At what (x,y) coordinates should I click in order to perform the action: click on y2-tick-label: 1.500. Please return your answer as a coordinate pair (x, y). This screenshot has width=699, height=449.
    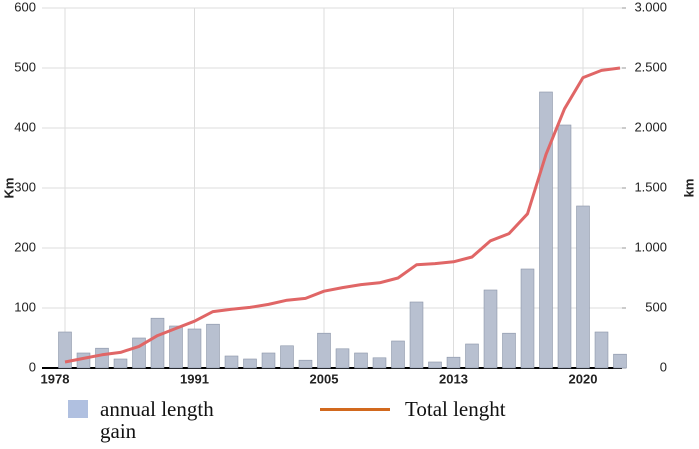
    Looking at the image, I should click on (650, 186).